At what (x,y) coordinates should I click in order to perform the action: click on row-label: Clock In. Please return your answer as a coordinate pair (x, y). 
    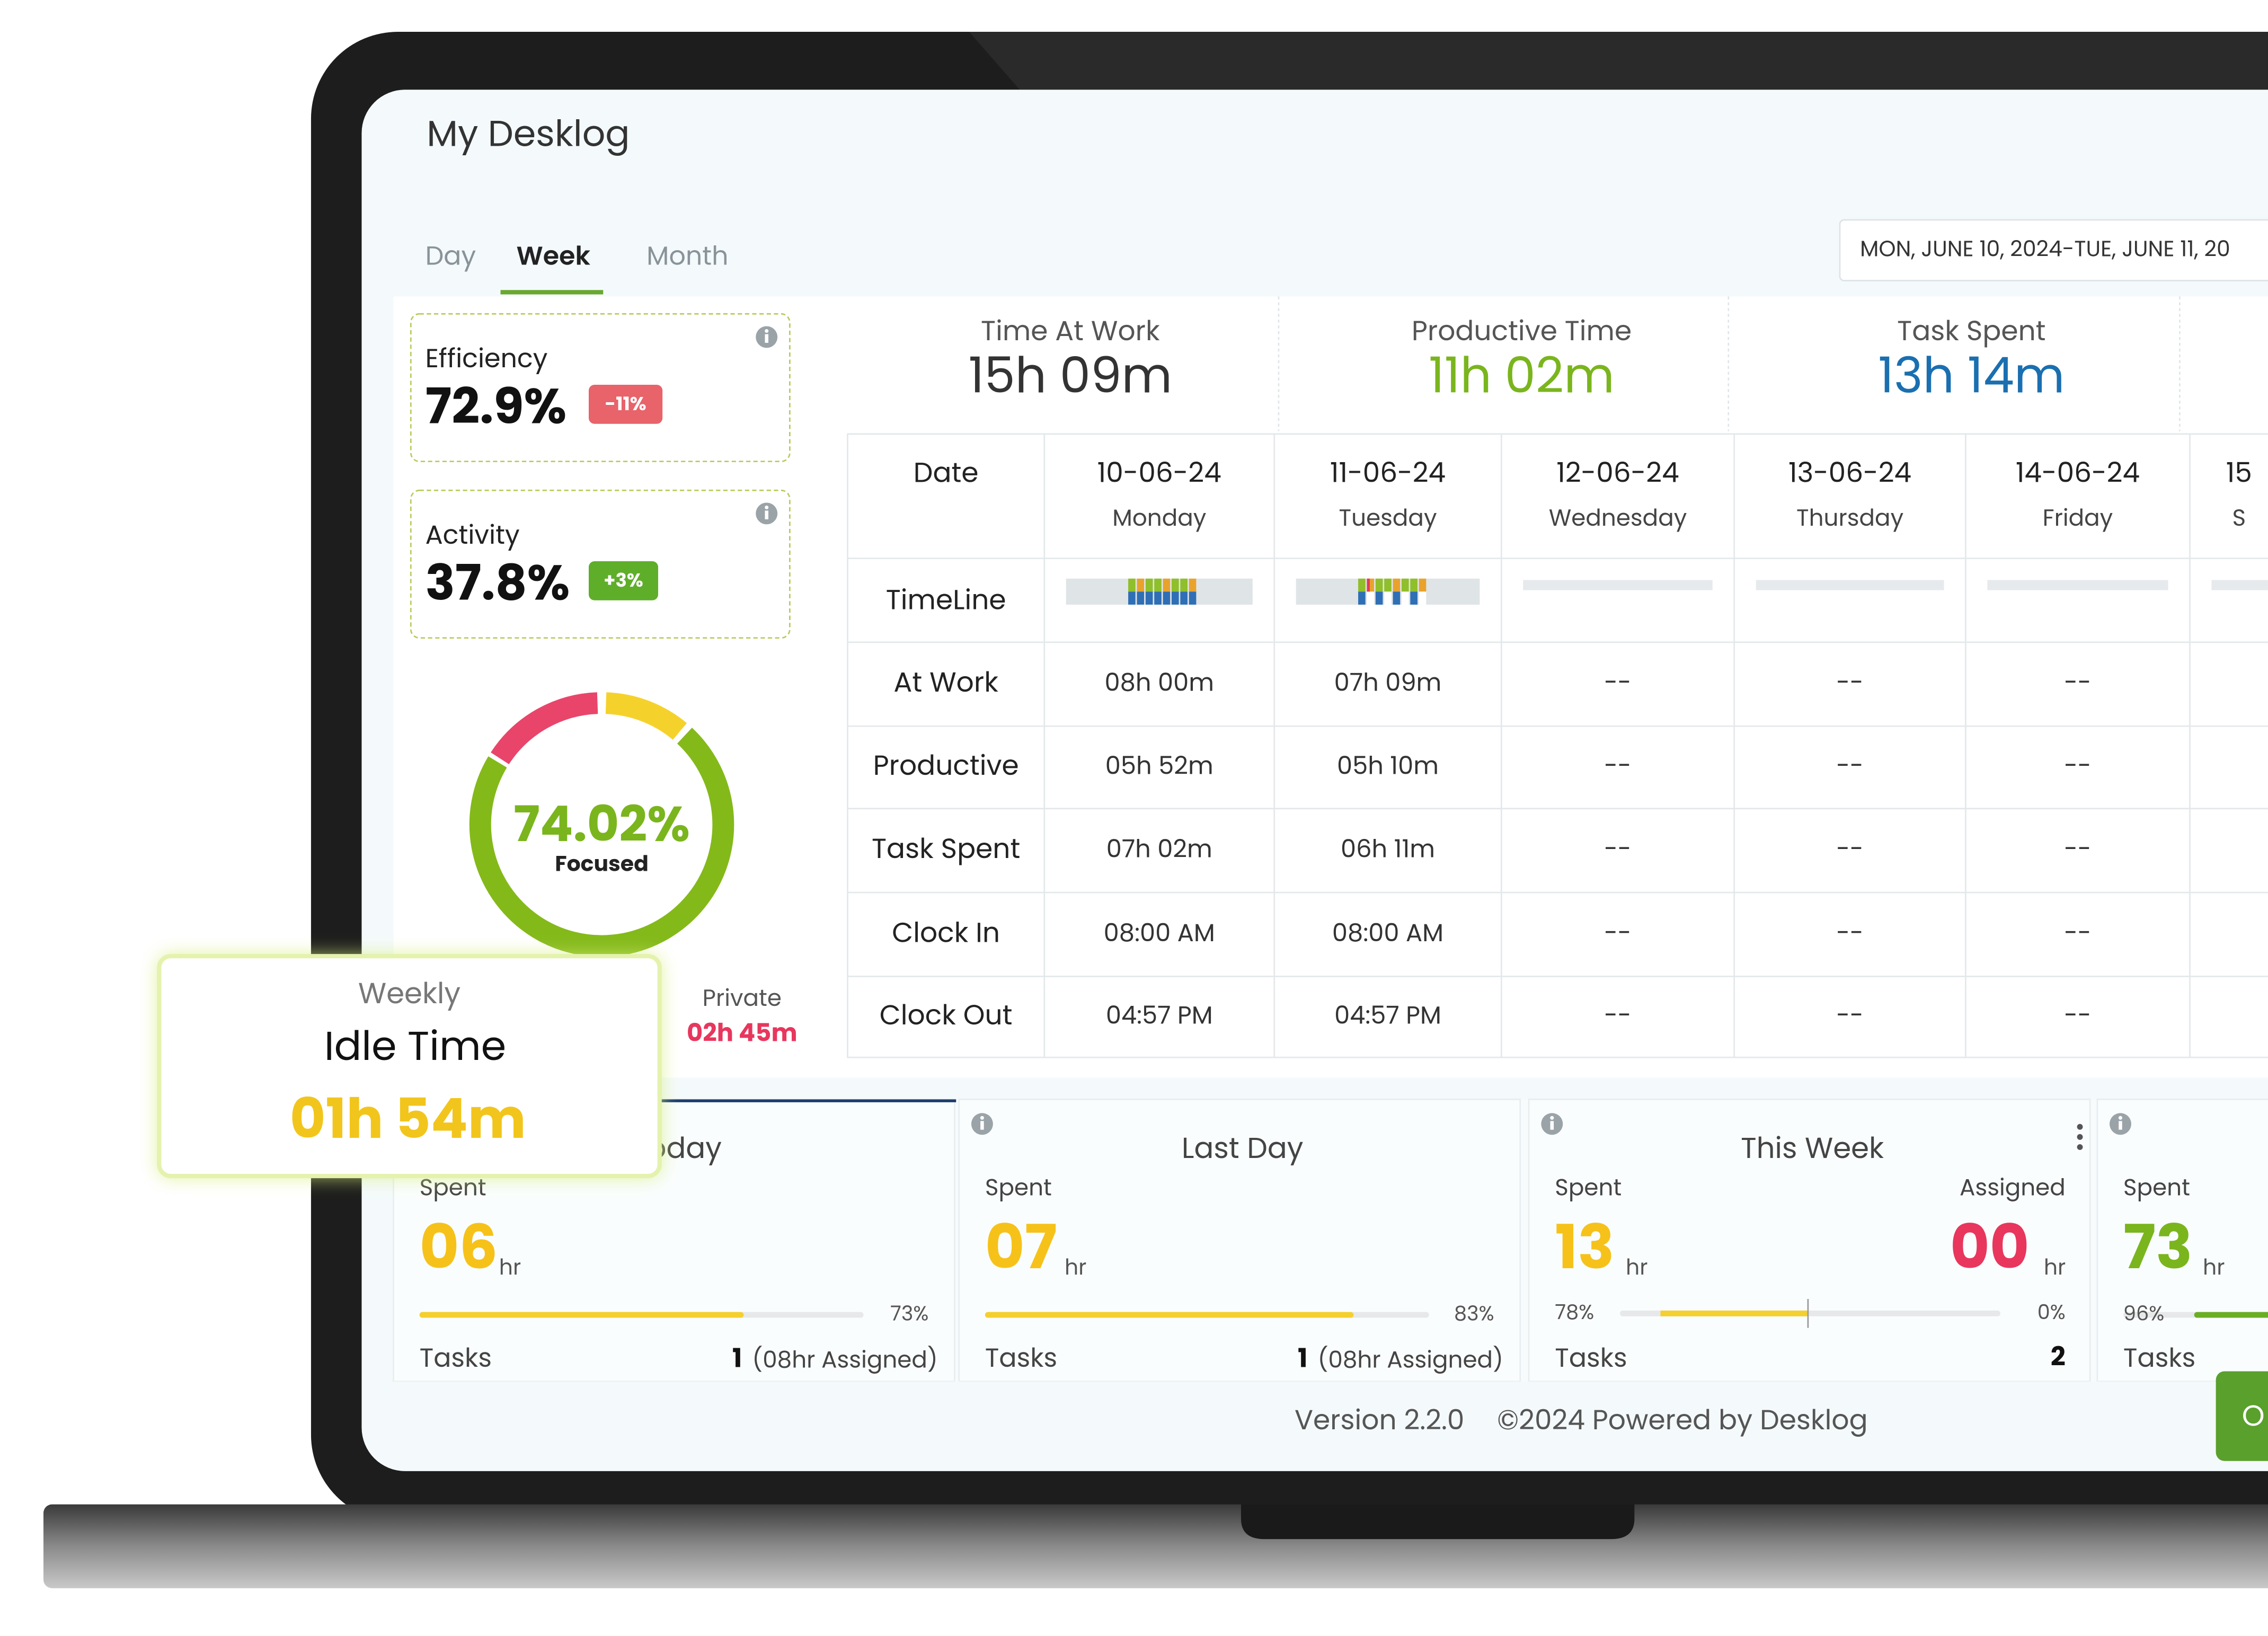
    Looking at the image, I should click on (946, 933).